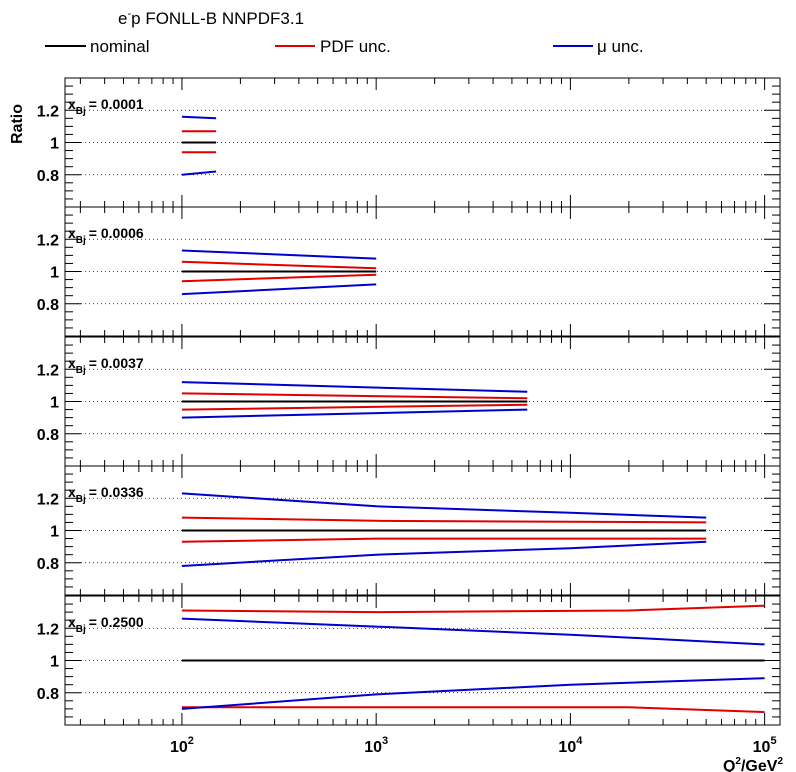 Image resolution: width=796 pixels, height=772 pixels. What do you see at coordinates (355, 46) in the screenshot?
I see `legend-label-pdf: PDF unc.` at bounding box center [355, 46].